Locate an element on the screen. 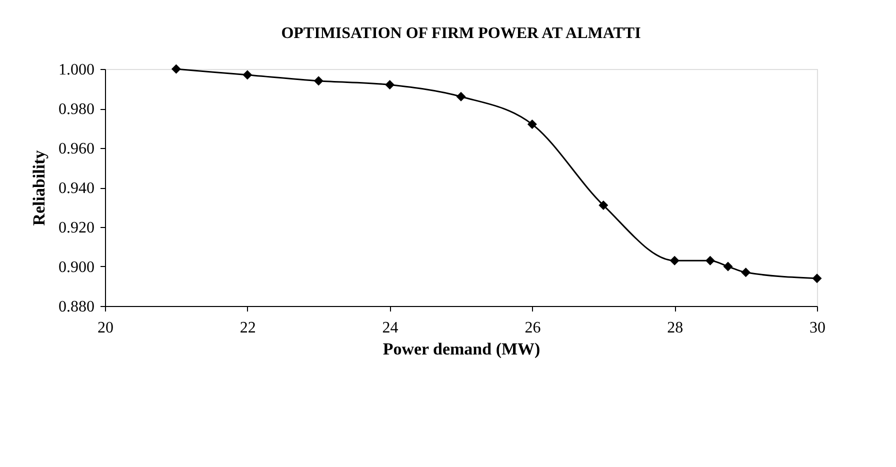  x-axis-title: Power demand (MW) is located at coordinates (461, 349).